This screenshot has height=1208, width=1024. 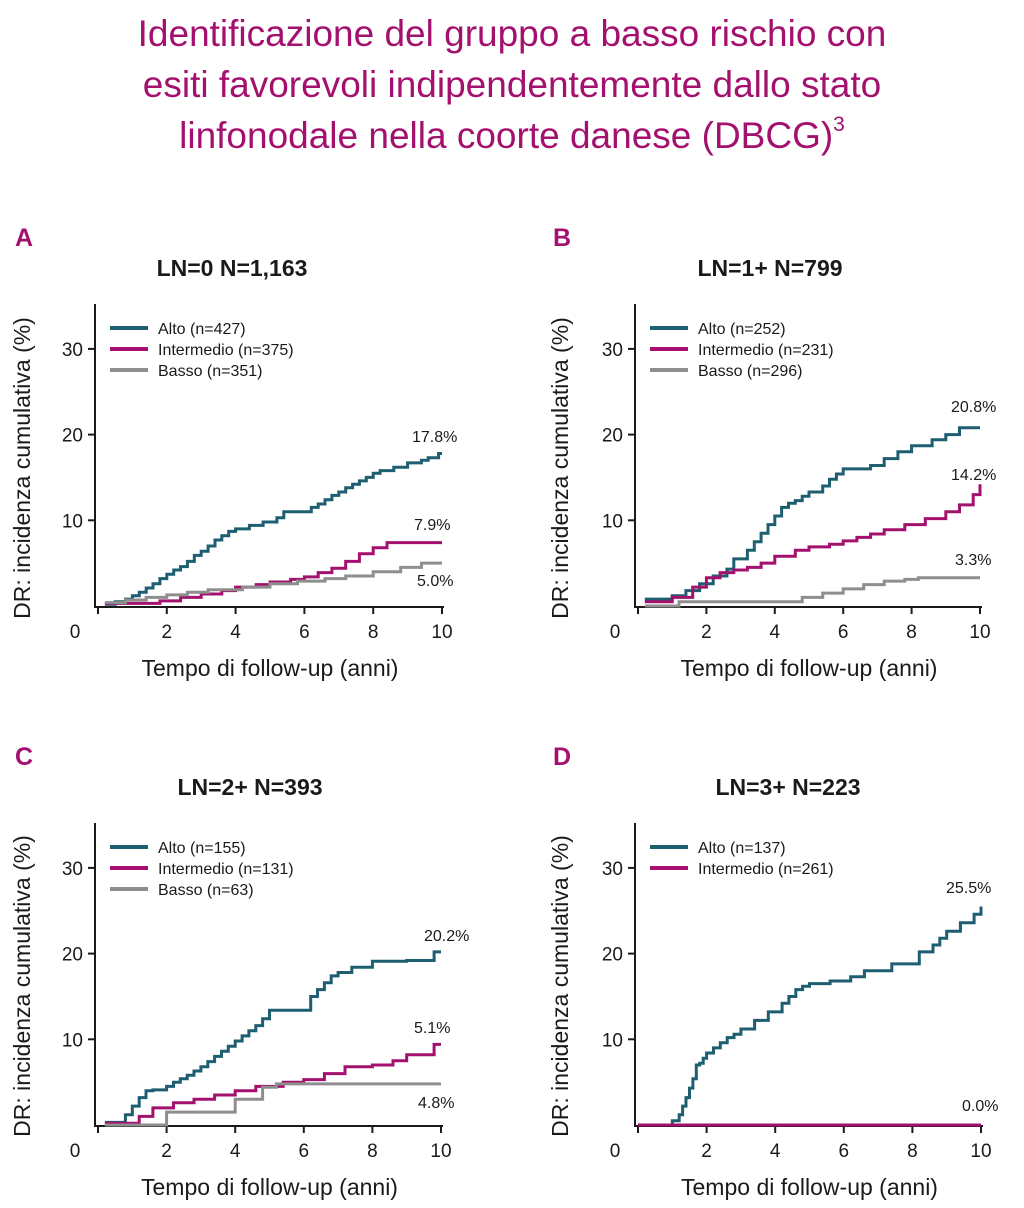 I want to click on panel-label: A, so click(x=24, y=238).